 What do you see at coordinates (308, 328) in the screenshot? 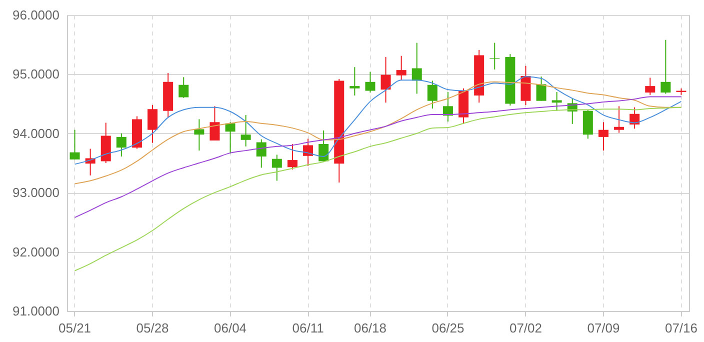
I see `x-tick-label: 06/11` at bounding box center [308, 328].